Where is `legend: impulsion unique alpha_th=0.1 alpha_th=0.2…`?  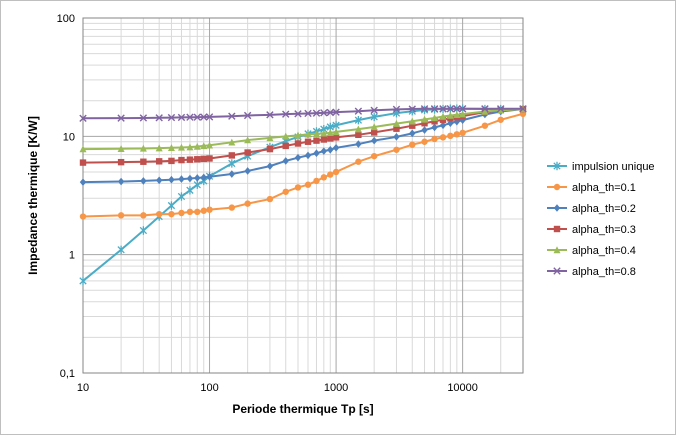
legend: impulsion unique alpha_th=0.1 alpha_th=0.2… is located at coordinates (601, 219).